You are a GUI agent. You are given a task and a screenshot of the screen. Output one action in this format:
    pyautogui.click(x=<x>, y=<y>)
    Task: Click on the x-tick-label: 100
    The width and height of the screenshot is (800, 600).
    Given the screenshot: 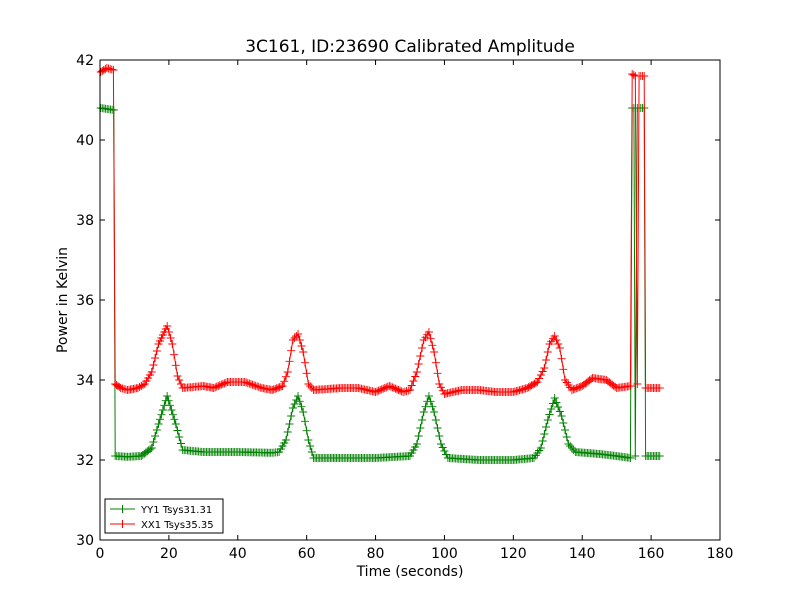 What is the action you would take?
    pyautogui.click(x=444, y=554)
    